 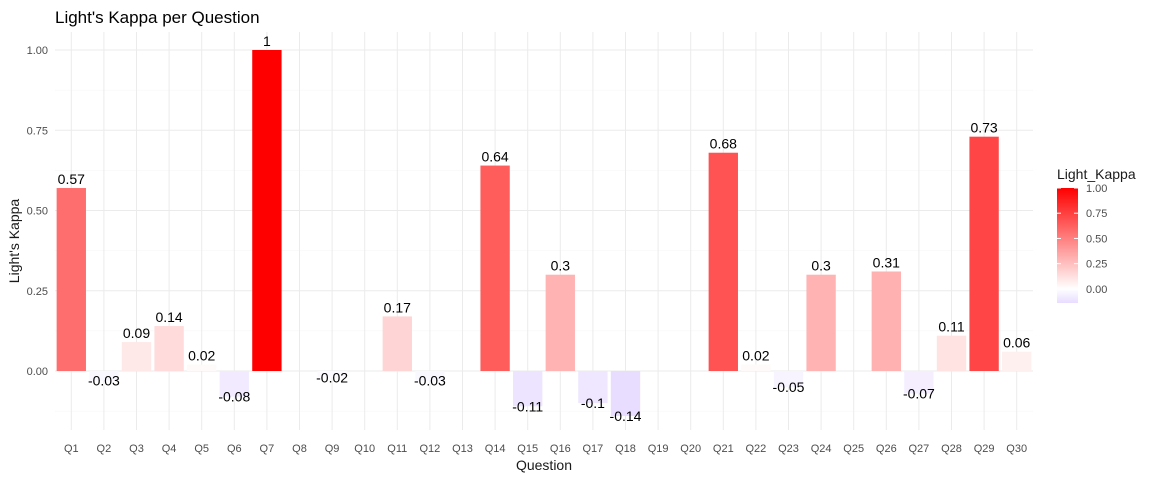 What do you see at coordinates (71, 179) in the screenshot?
I see `data-label: 0.57` at bounding box center [71, 179].